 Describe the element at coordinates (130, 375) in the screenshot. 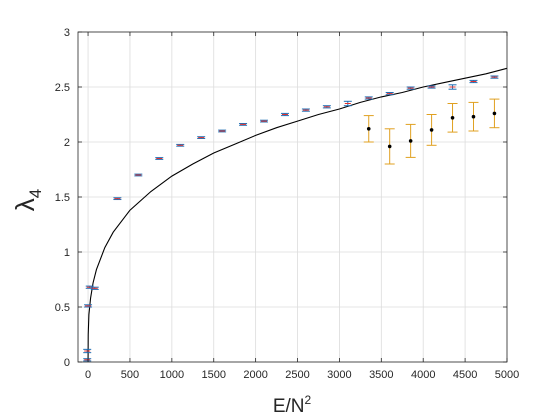

I see `x-tick-label: 500` at that location.